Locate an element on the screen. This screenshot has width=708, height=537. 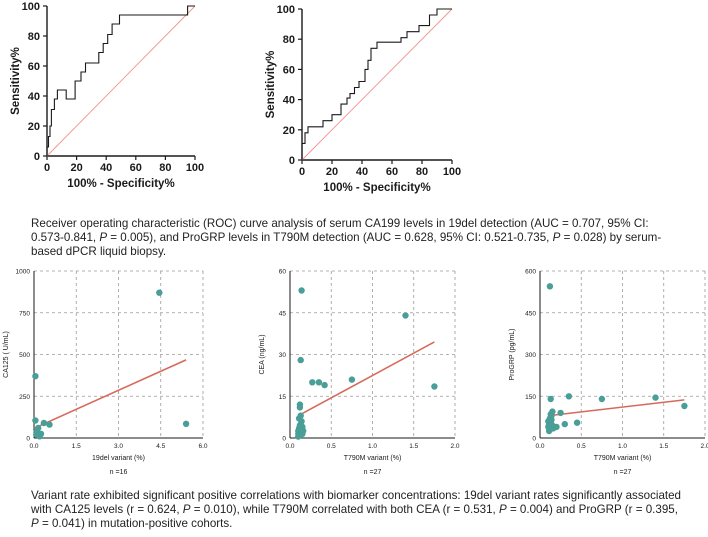
y-tick-label: 450 is located at coordinates (530, 313).